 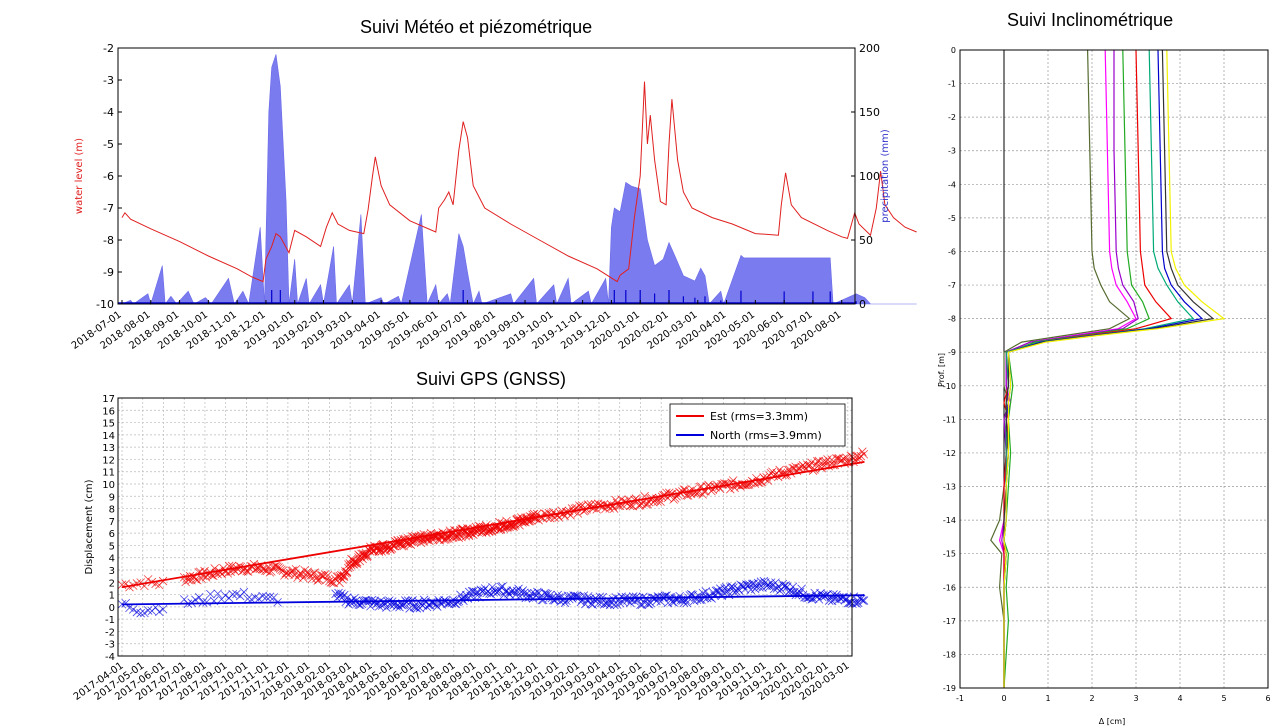 I want to click on gps-ytick-label: 1, so click(x=112, y=596).